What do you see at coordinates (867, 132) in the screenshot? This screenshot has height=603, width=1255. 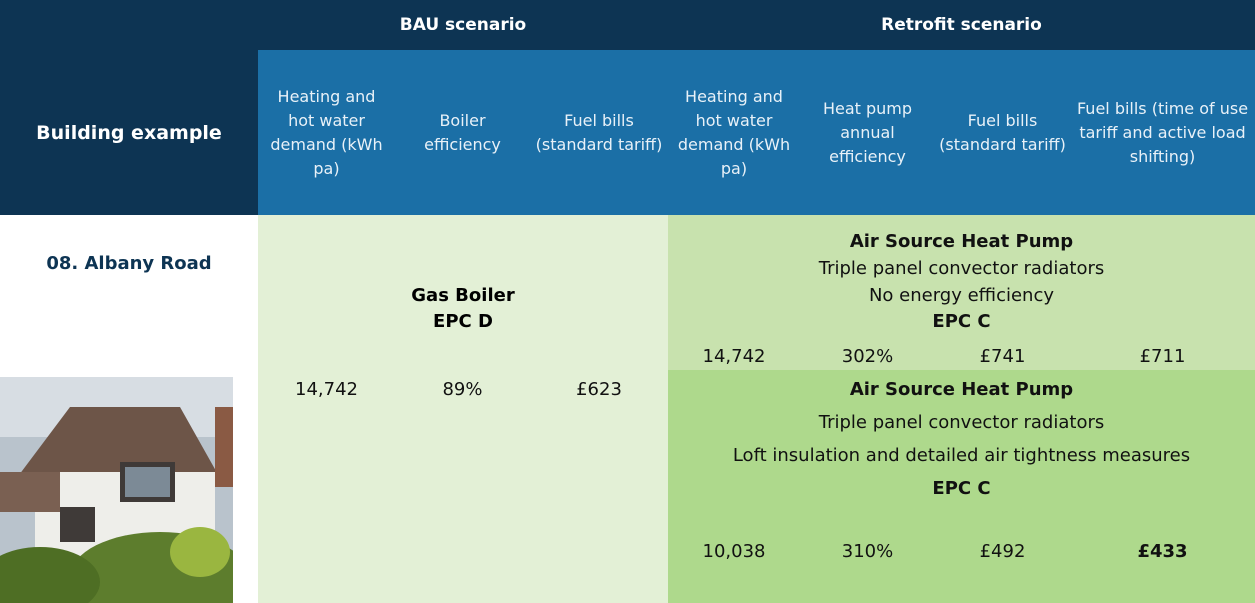 I see `column-header: Heat pump annual efficiency` at bounding box center [867, 132].